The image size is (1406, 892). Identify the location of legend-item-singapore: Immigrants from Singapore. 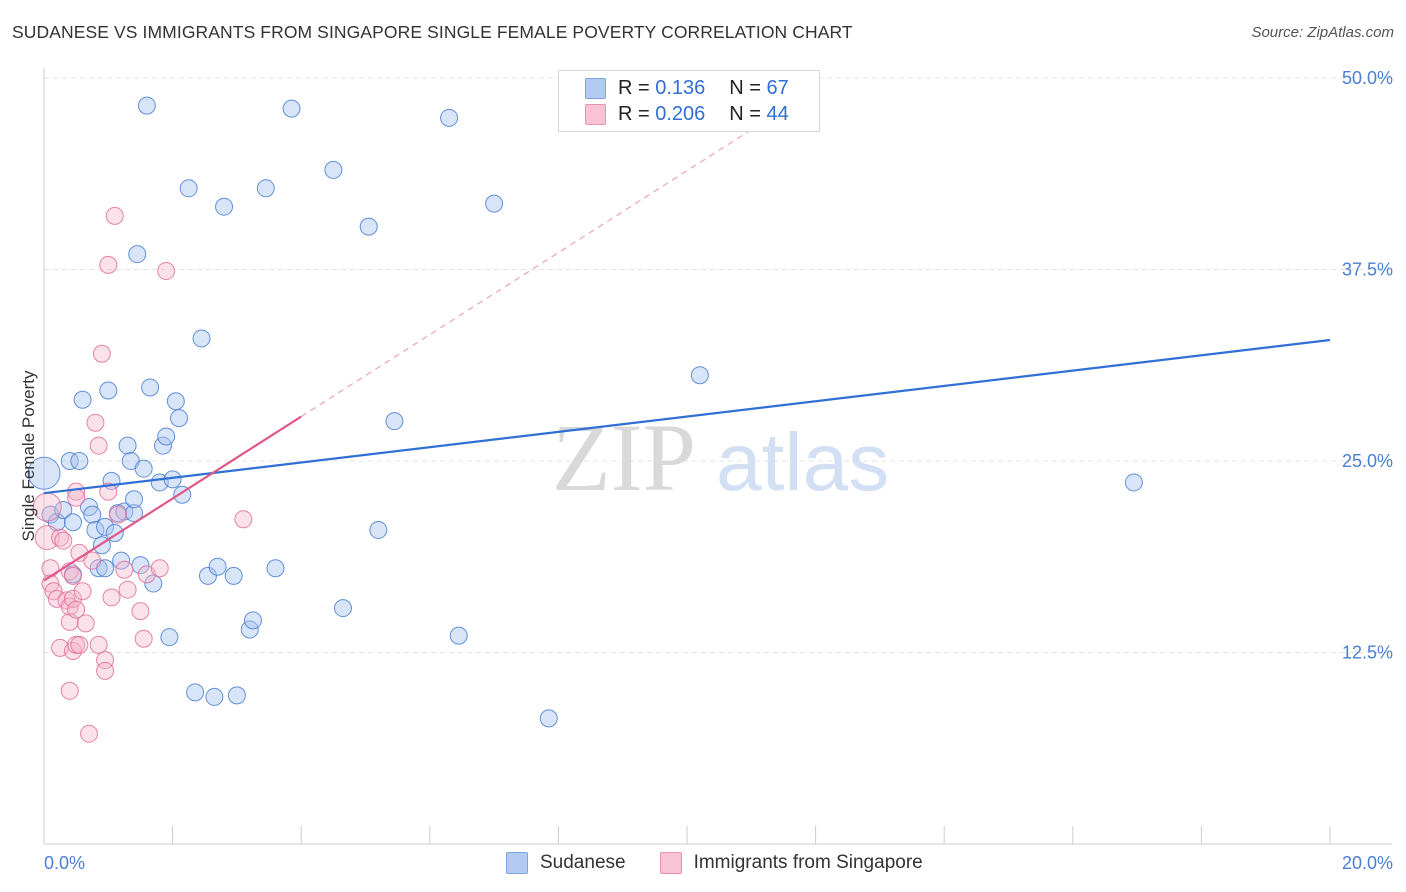
(791, 863).